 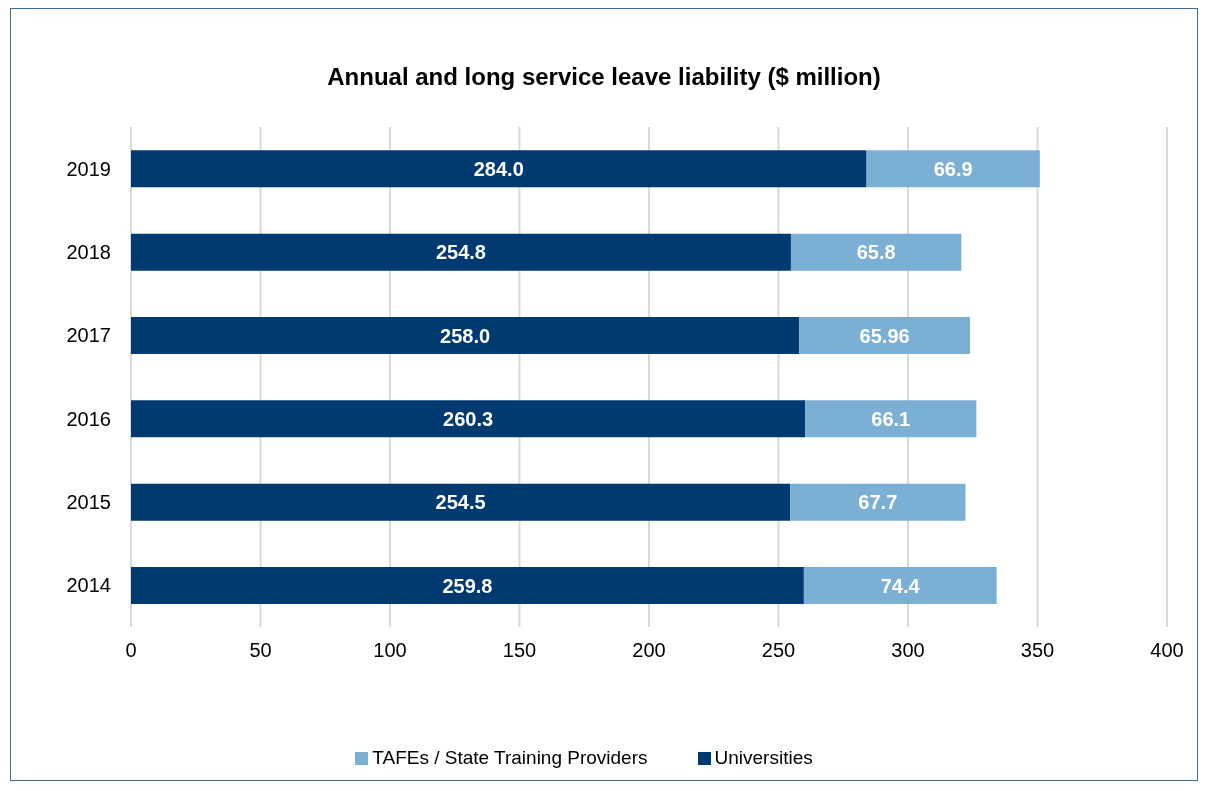 I want to click on y-tick-label: 2019, so click(x=88, y=168).